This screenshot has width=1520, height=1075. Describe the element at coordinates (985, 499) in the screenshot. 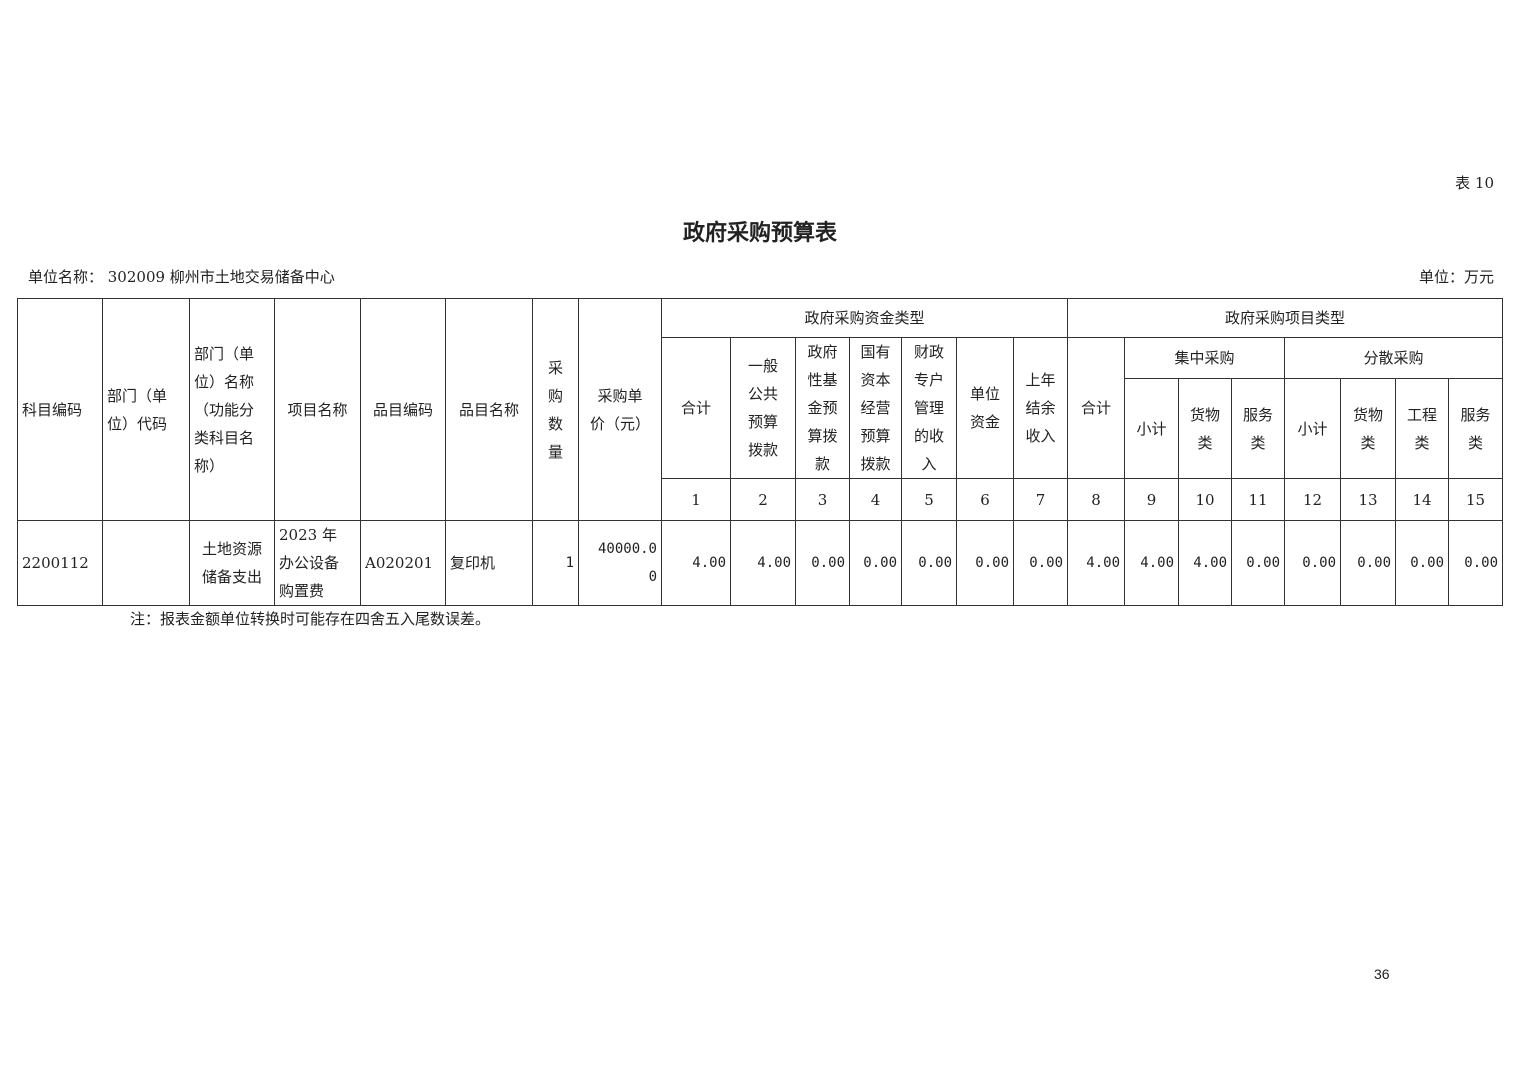

I see `column-index: 6` at that location.